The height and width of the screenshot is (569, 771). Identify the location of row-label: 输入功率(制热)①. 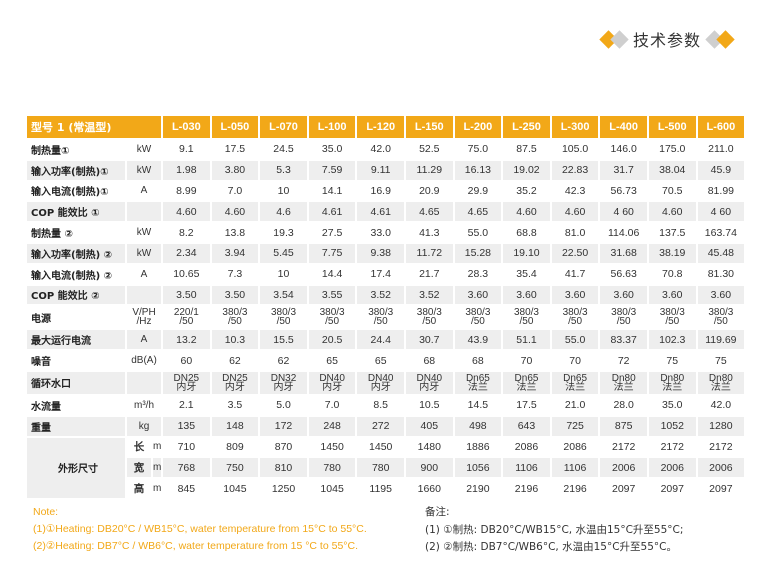
(76, 170).